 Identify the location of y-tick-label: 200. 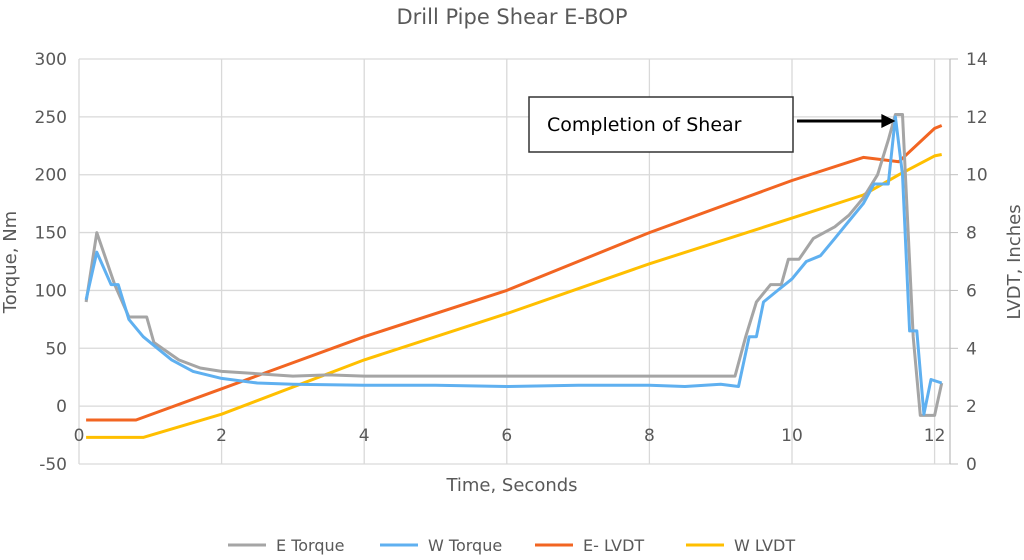
(51, 176).